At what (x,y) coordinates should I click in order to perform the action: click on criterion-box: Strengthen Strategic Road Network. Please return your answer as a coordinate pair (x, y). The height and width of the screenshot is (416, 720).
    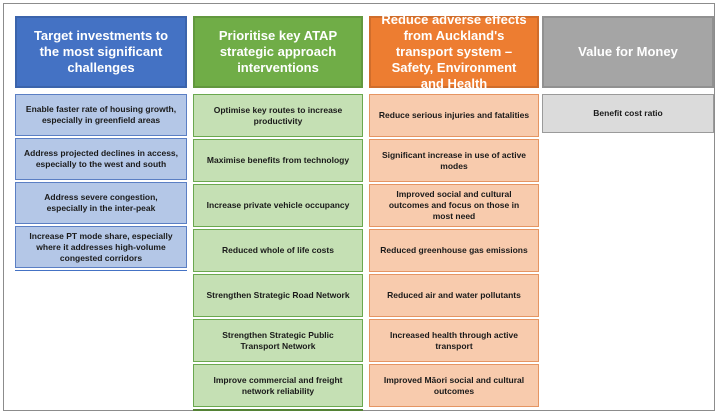
    Looking at the image, I should click on (278, 295).